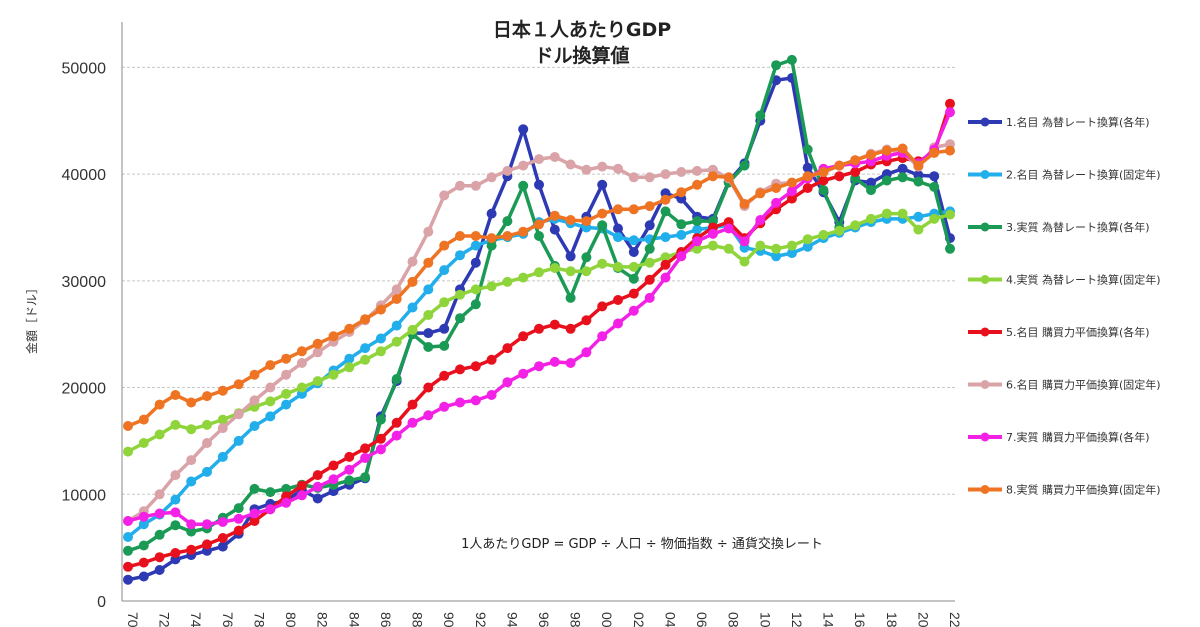 The height and width of the screenshot is (627, 1200). What do you see at coordinates (418, 619) in the screenshot?
I see `x-tick-label: 88` at bounding box center [418, 619].